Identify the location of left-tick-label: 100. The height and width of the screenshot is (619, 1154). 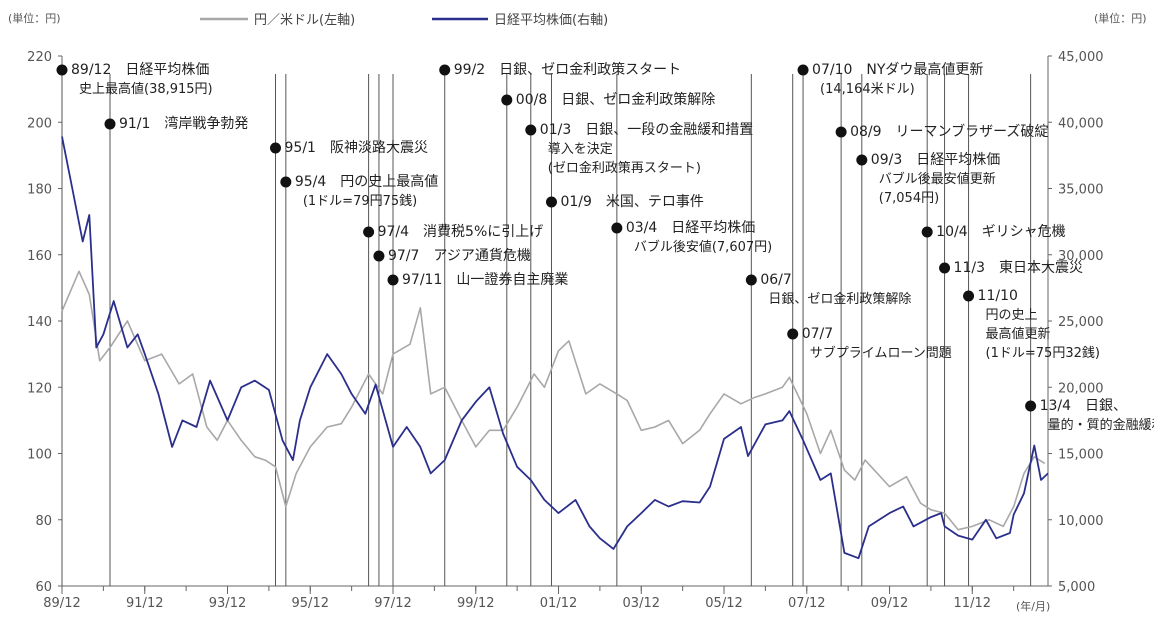
(39, 455).